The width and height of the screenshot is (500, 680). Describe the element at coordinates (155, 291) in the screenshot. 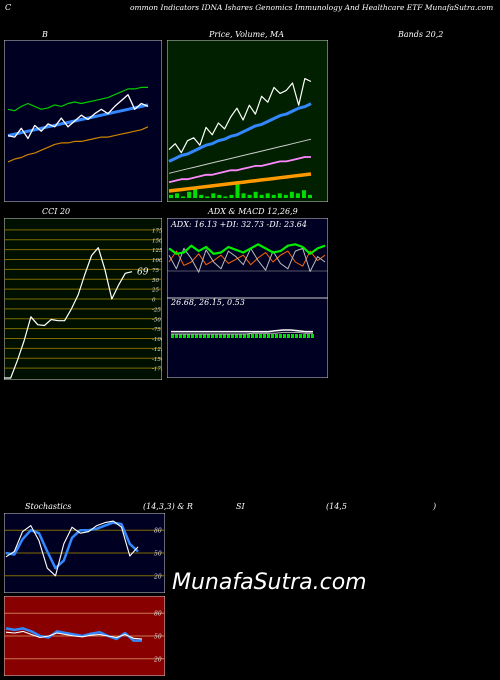

I see `cci-tick-label: 25` at that location.